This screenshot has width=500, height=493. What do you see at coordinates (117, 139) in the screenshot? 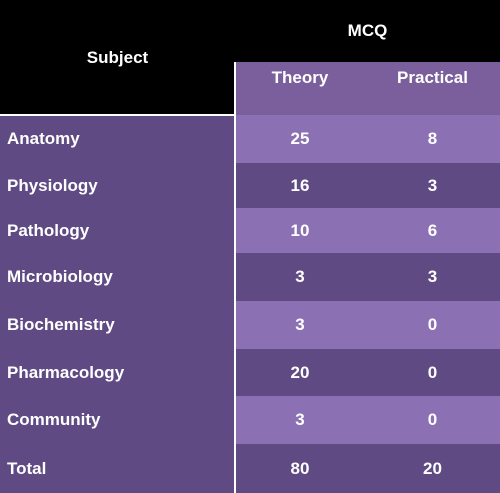
I see `table-row-subject: Anatomy` at bounding box center [117, 139].